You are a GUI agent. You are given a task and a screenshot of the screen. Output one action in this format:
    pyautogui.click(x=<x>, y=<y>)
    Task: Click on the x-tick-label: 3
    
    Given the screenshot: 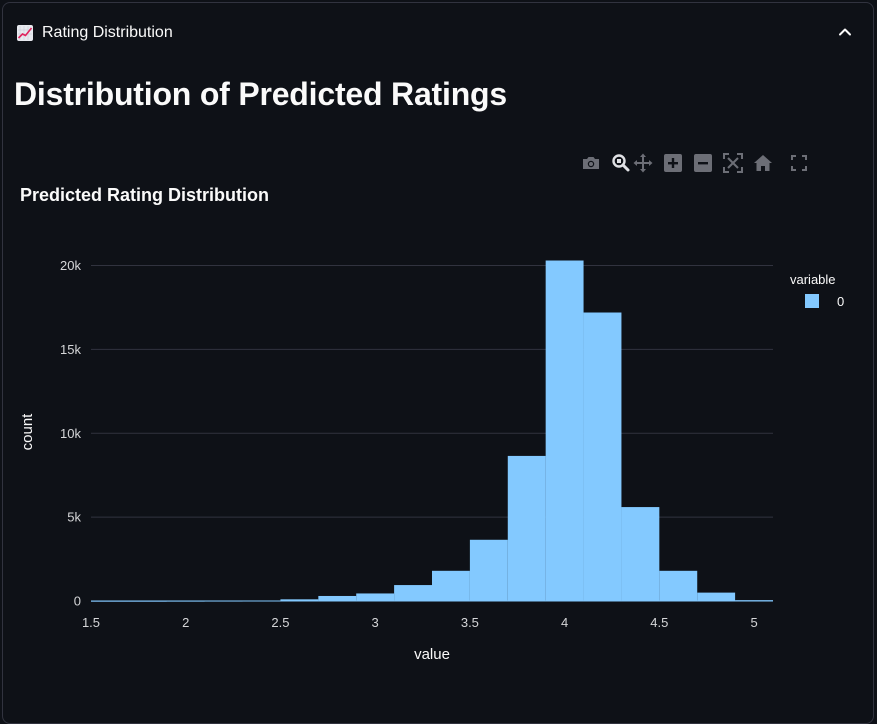 What is the action you would take?
    pyautogui.click(x=375, y=622)
    